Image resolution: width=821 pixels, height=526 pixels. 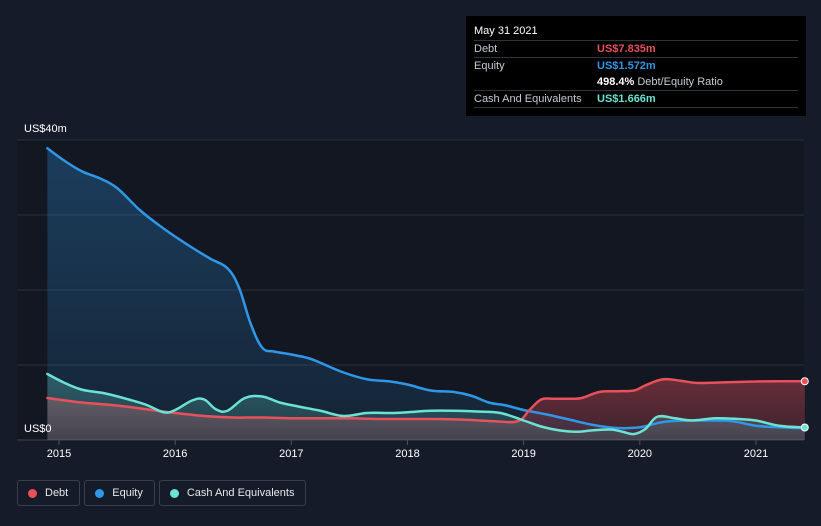 What do you see at coordinates (636, 82) in the screenshot?
I see `tooltip-ratio-row: 498.4% Debt/Equity Ratio` at bounding box center [636, 82].